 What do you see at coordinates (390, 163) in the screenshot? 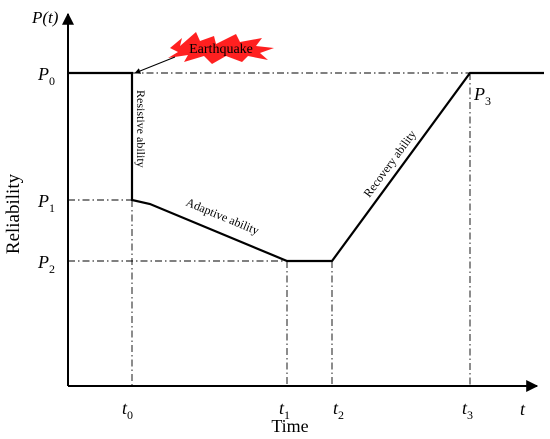
I see `recovery-ability-label: Recovery ability` at bounding box center [390, 163].